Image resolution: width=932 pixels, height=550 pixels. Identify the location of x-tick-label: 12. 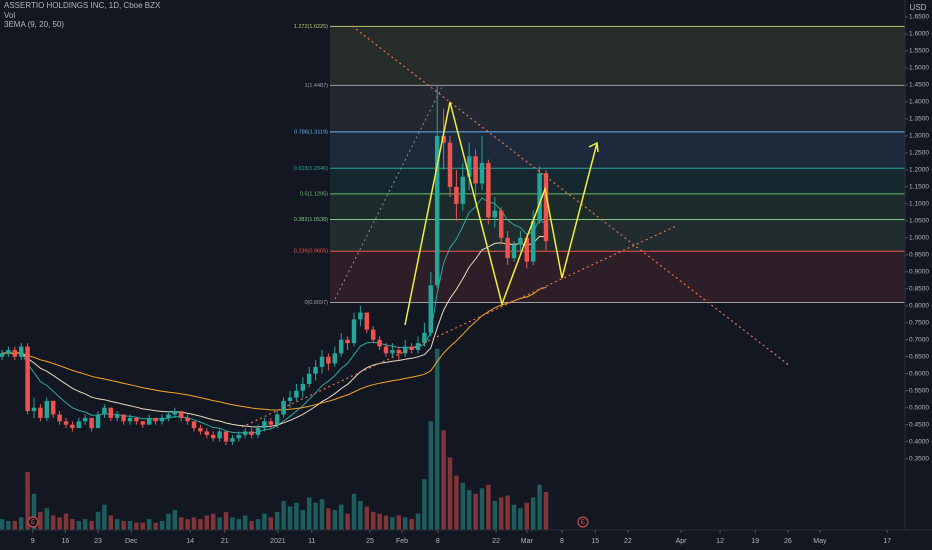
(720, 541).